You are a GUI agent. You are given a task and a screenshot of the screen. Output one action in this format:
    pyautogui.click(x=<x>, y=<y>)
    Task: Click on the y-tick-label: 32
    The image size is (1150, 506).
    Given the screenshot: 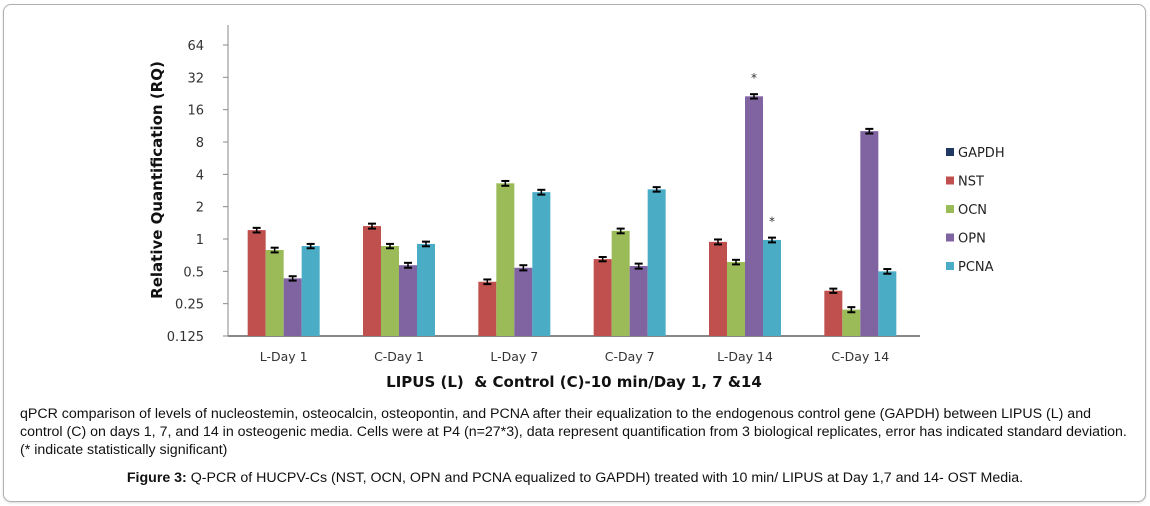 What is the action you would take?
    pyautogui.click(x=195, y=78)
    